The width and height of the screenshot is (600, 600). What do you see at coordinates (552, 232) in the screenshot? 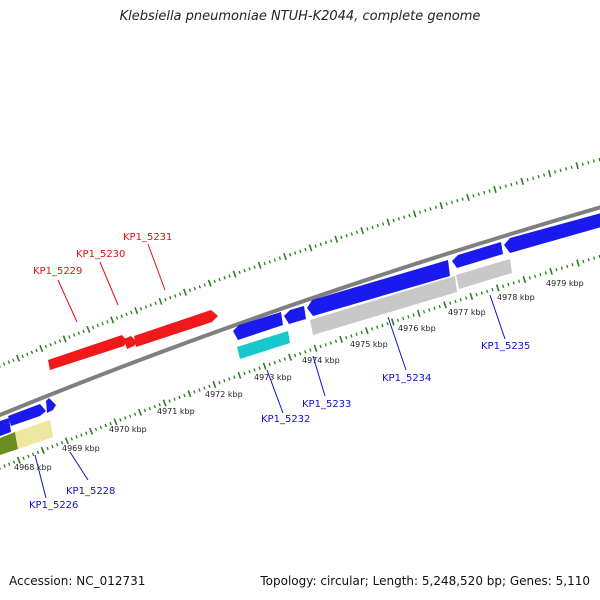
I see `gene-feature-blue-r5` at bounding box center [552, 232].